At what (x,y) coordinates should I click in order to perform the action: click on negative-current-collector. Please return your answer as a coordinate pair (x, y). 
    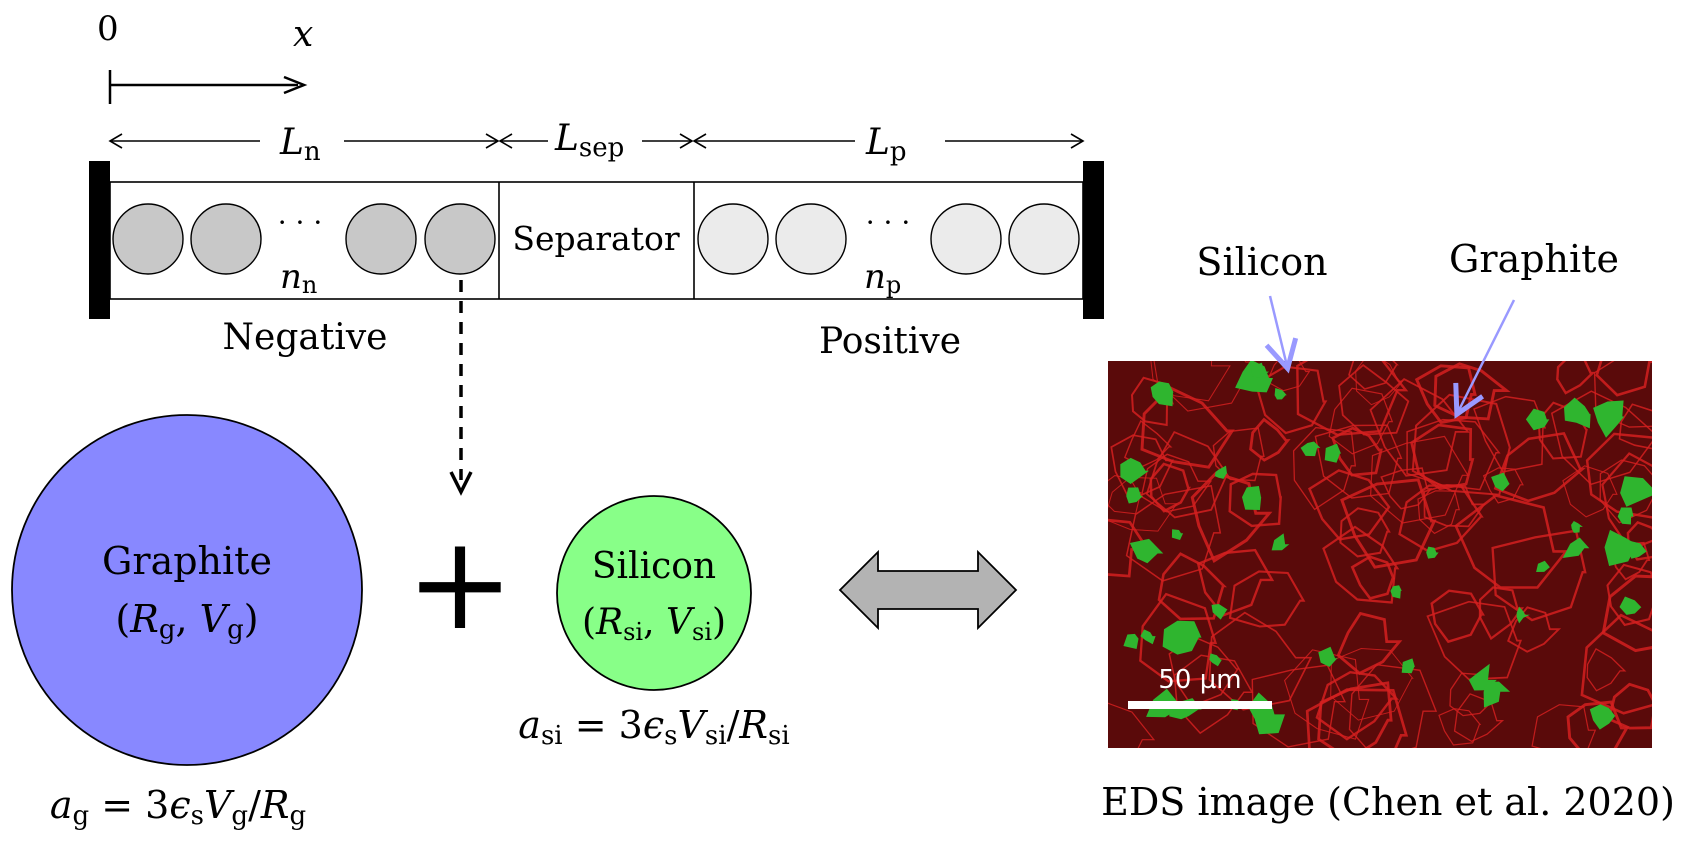
    Looking at the image, I should click on (99, 240).